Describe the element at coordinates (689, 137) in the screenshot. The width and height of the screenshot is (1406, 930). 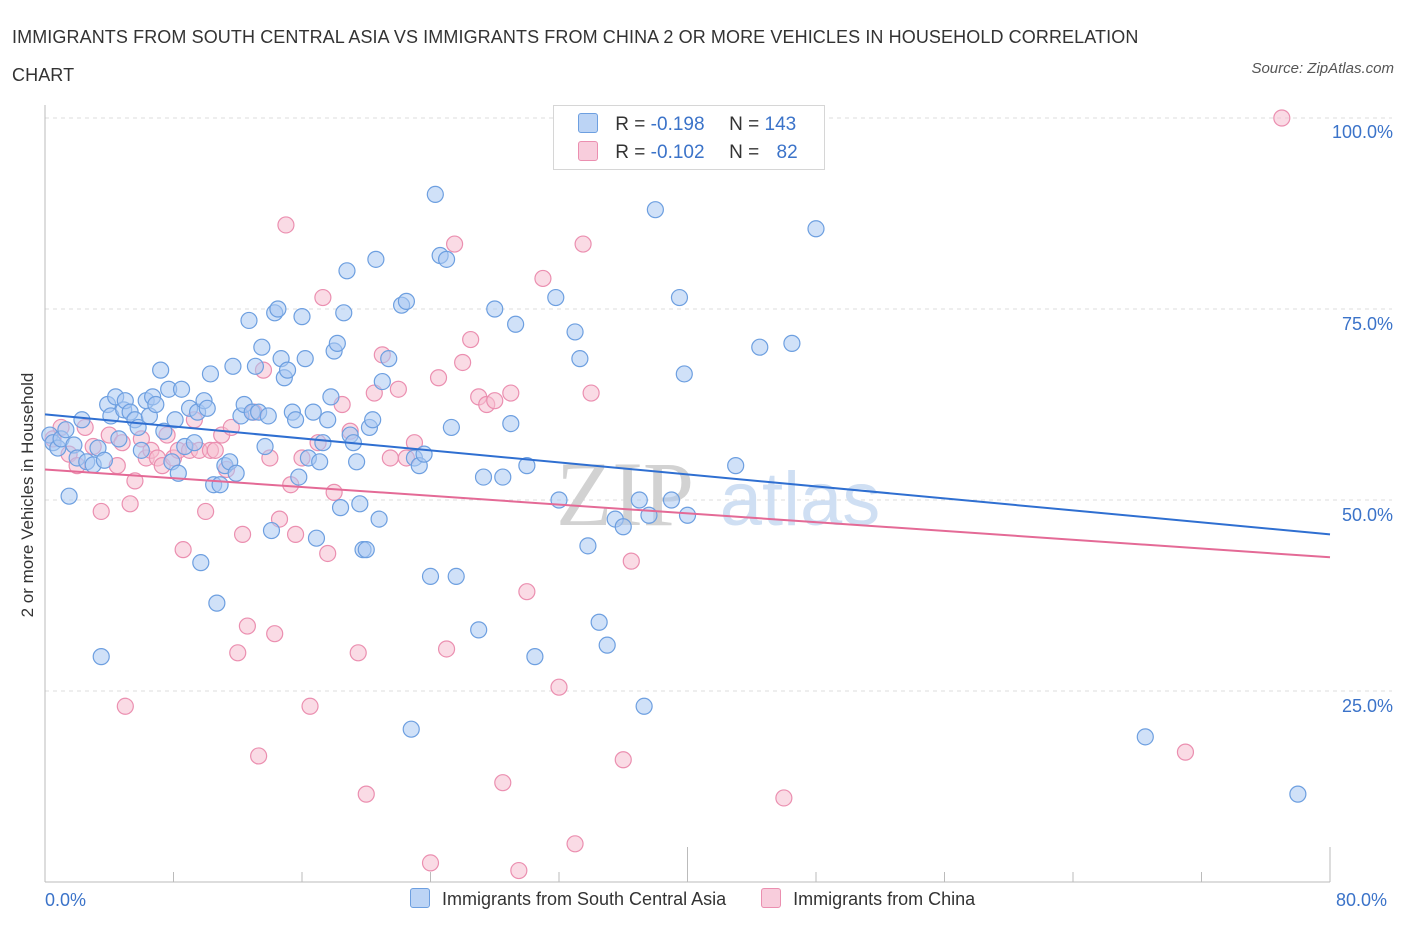
I see `stats-legend: R = -0.198 N = 143 R = -0.102 N = 82` at that location.